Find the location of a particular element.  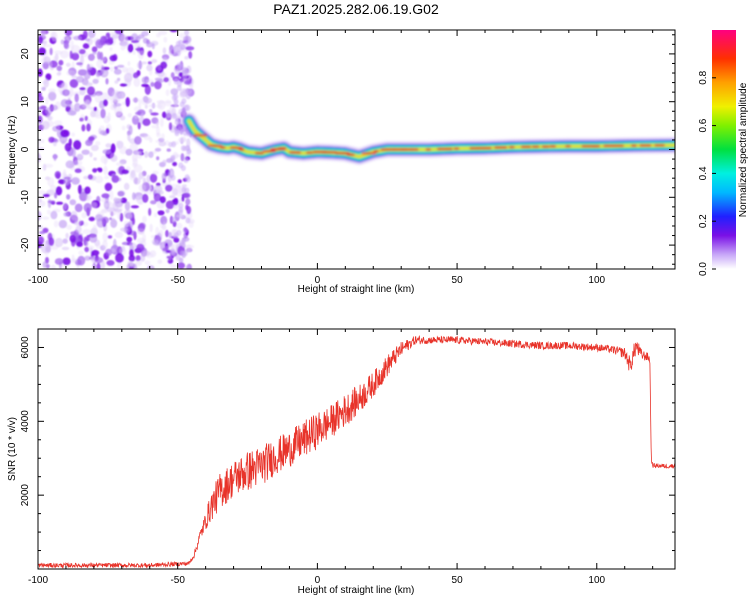

colorbar-ticks: 0.0 0.2 0.4 0.6 0.8 is located at coordinates (707, 173).